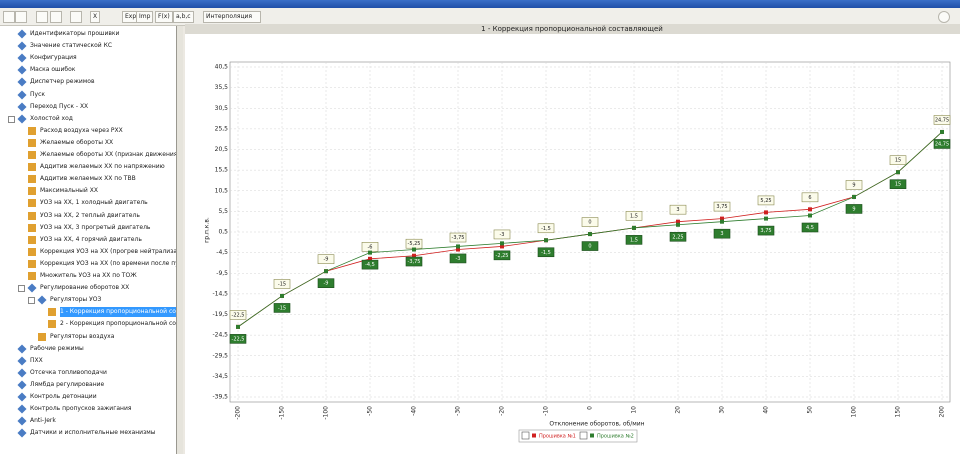 The height and width of the screenshot is (454, 960). Describe the element at coordinates (898, 161) in the screenshot. I see `value-label: 15` at that location.